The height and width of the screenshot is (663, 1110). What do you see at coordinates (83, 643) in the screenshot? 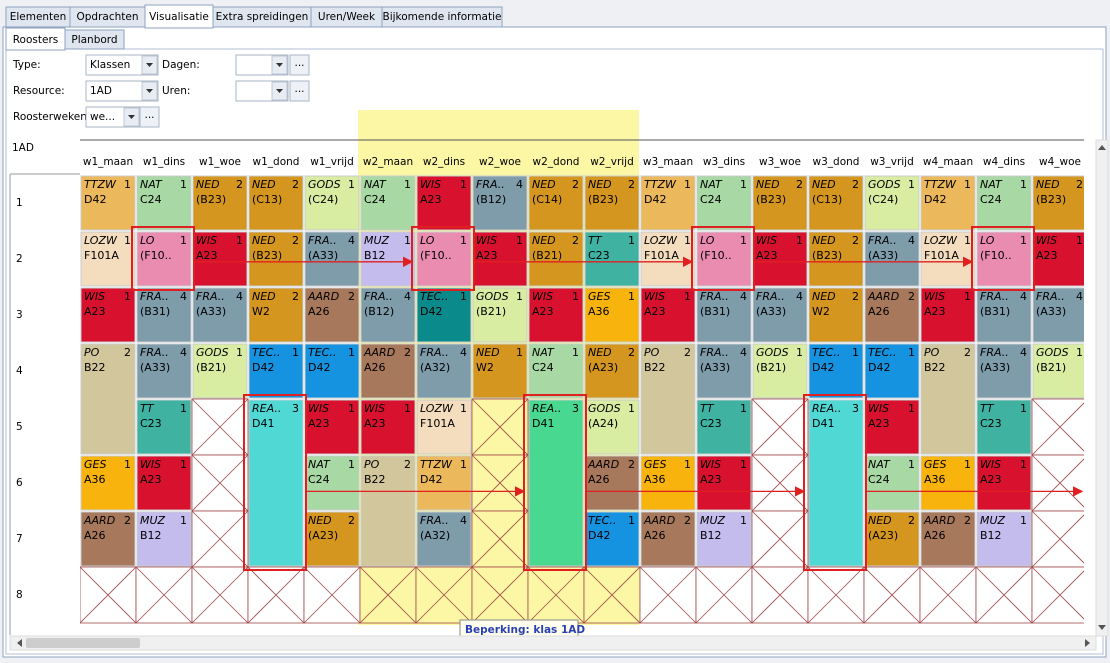
I see `h-scroll-thumb` at bounding box center [83, 643].